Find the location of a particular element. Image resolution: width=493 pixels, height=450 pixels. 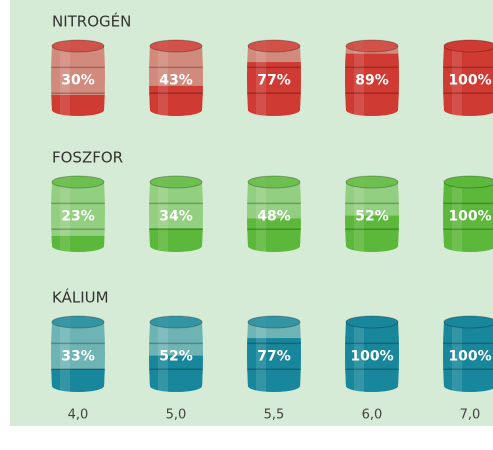

x-label: 5,0 is located at coordinates (176, 415).